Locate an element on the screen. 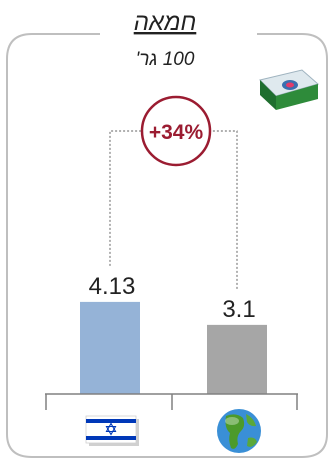  change-connector-left is located at coordinates (125, 198).